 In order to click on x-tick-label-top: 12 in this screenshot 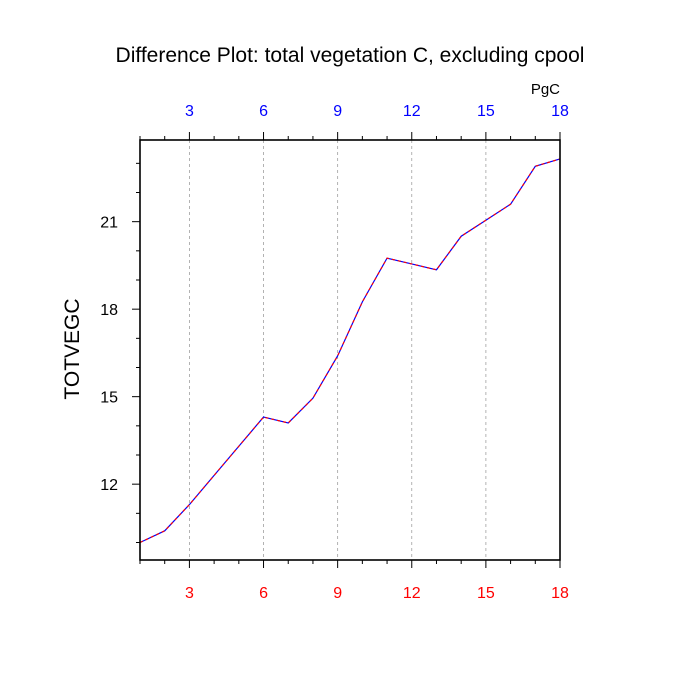, I will do `click(412, 111)`.